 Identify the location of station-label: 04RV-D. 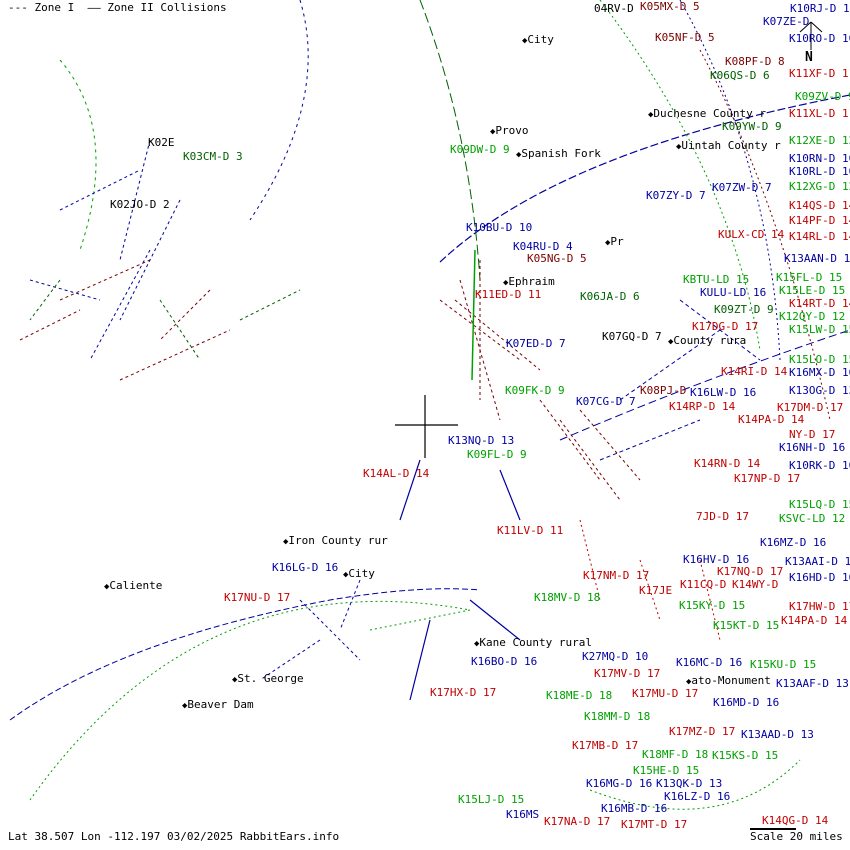
(614, 8).